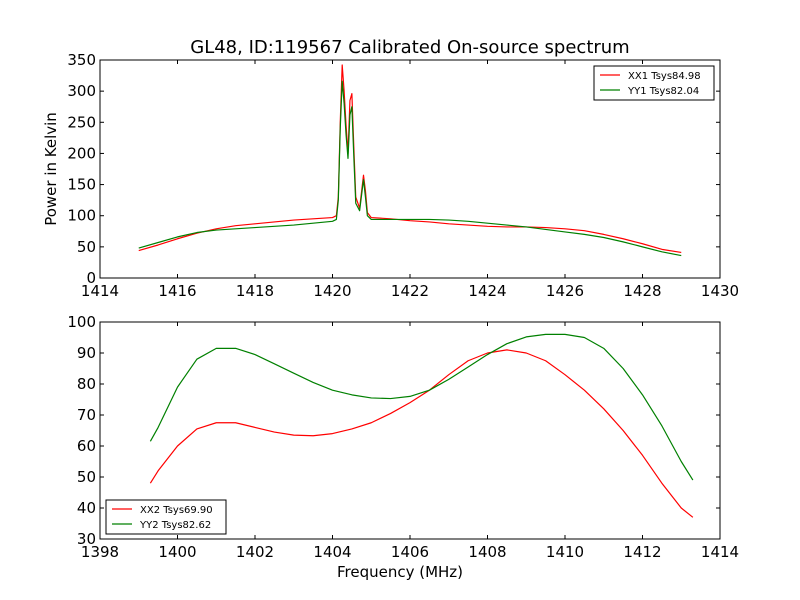 The width and height of the screenshot is (800, 600). What do you see at coordinates (565, 552) in the screenshot?
I see `x-tick-label: 1410` at bounding box center [565, 552].